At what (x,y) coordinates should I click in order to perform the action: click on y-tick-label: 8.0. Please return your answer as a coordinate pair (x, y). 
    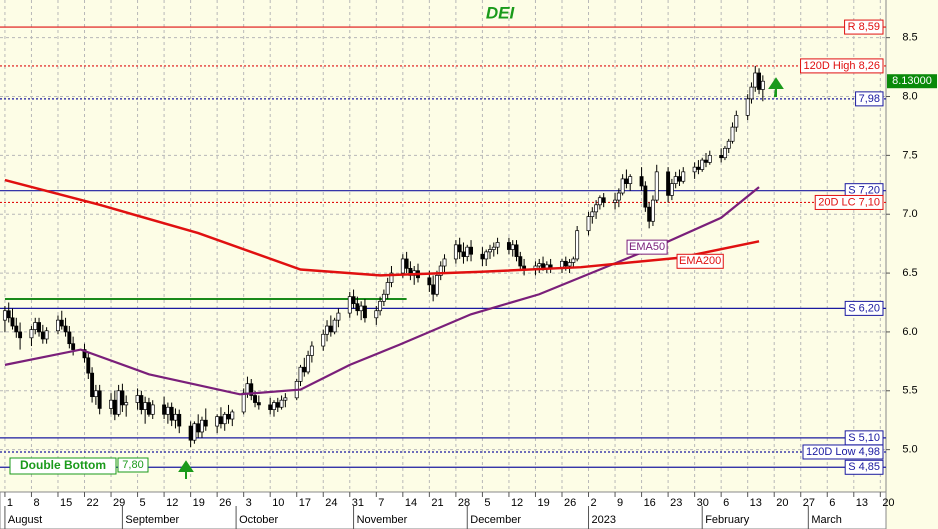
    Looking at the image, I should click on (909, 96).